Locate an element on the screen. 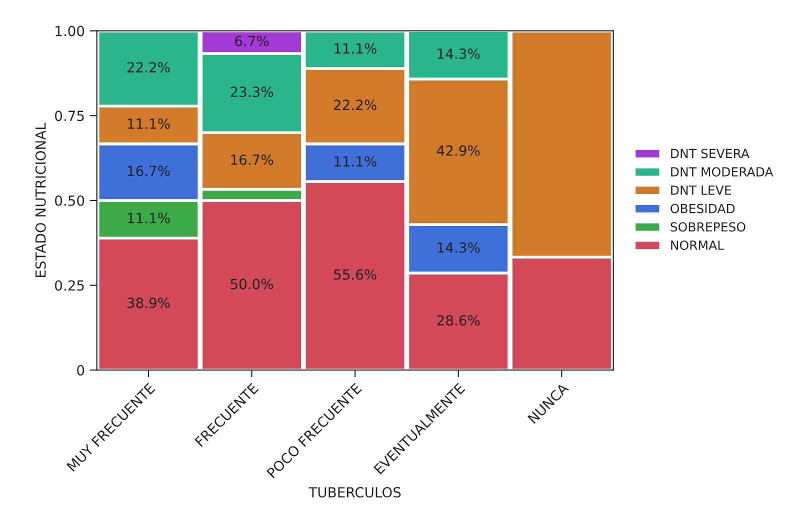  y-tick-label: 0.75 is located at coordinates (69, 116).